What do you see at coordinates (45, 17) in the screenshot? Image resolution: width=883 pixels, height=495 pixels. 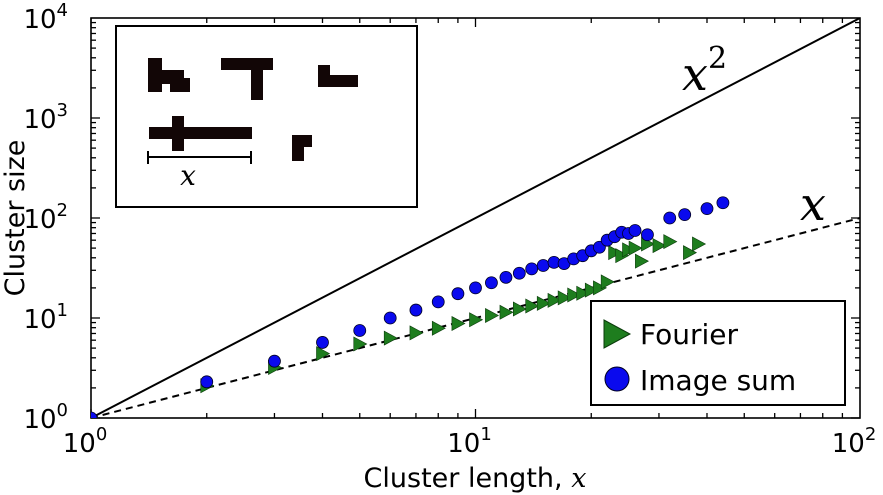 I see `y-tick-label: 10⁴` at bounding box center [45, 17].